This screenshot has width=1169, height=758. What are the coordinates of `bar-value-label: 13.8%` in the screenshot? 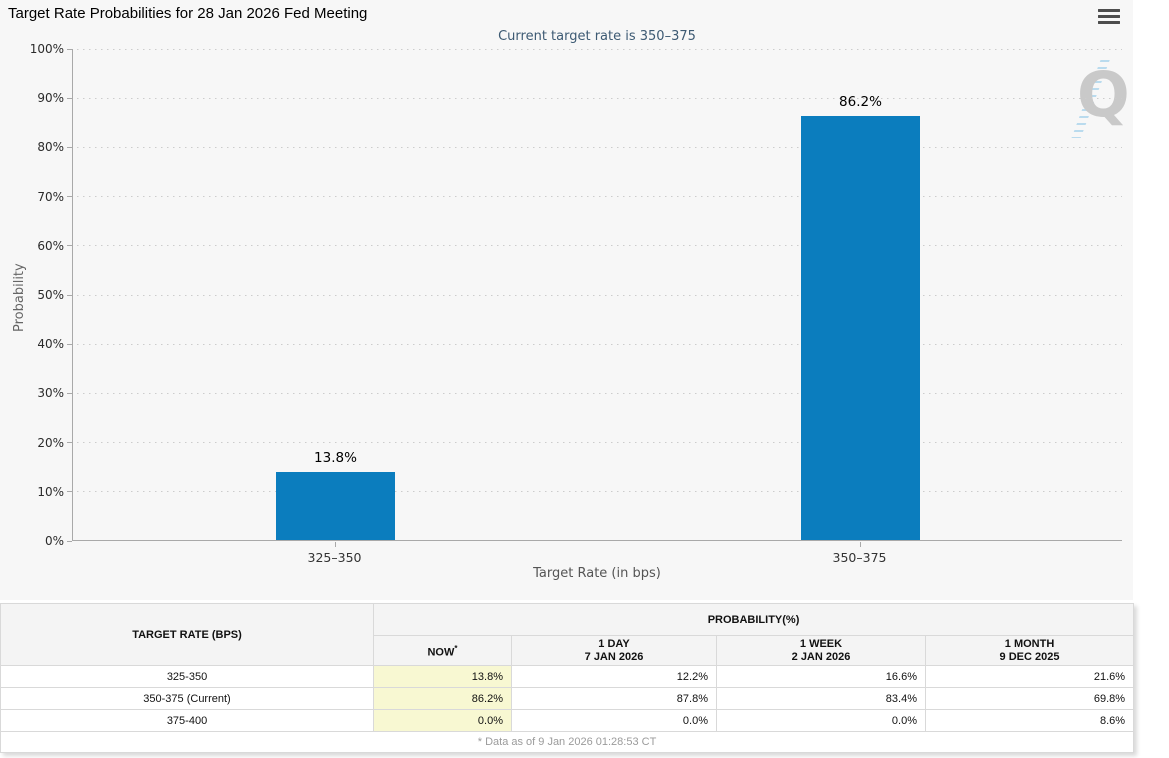 It's located at (335, 458).